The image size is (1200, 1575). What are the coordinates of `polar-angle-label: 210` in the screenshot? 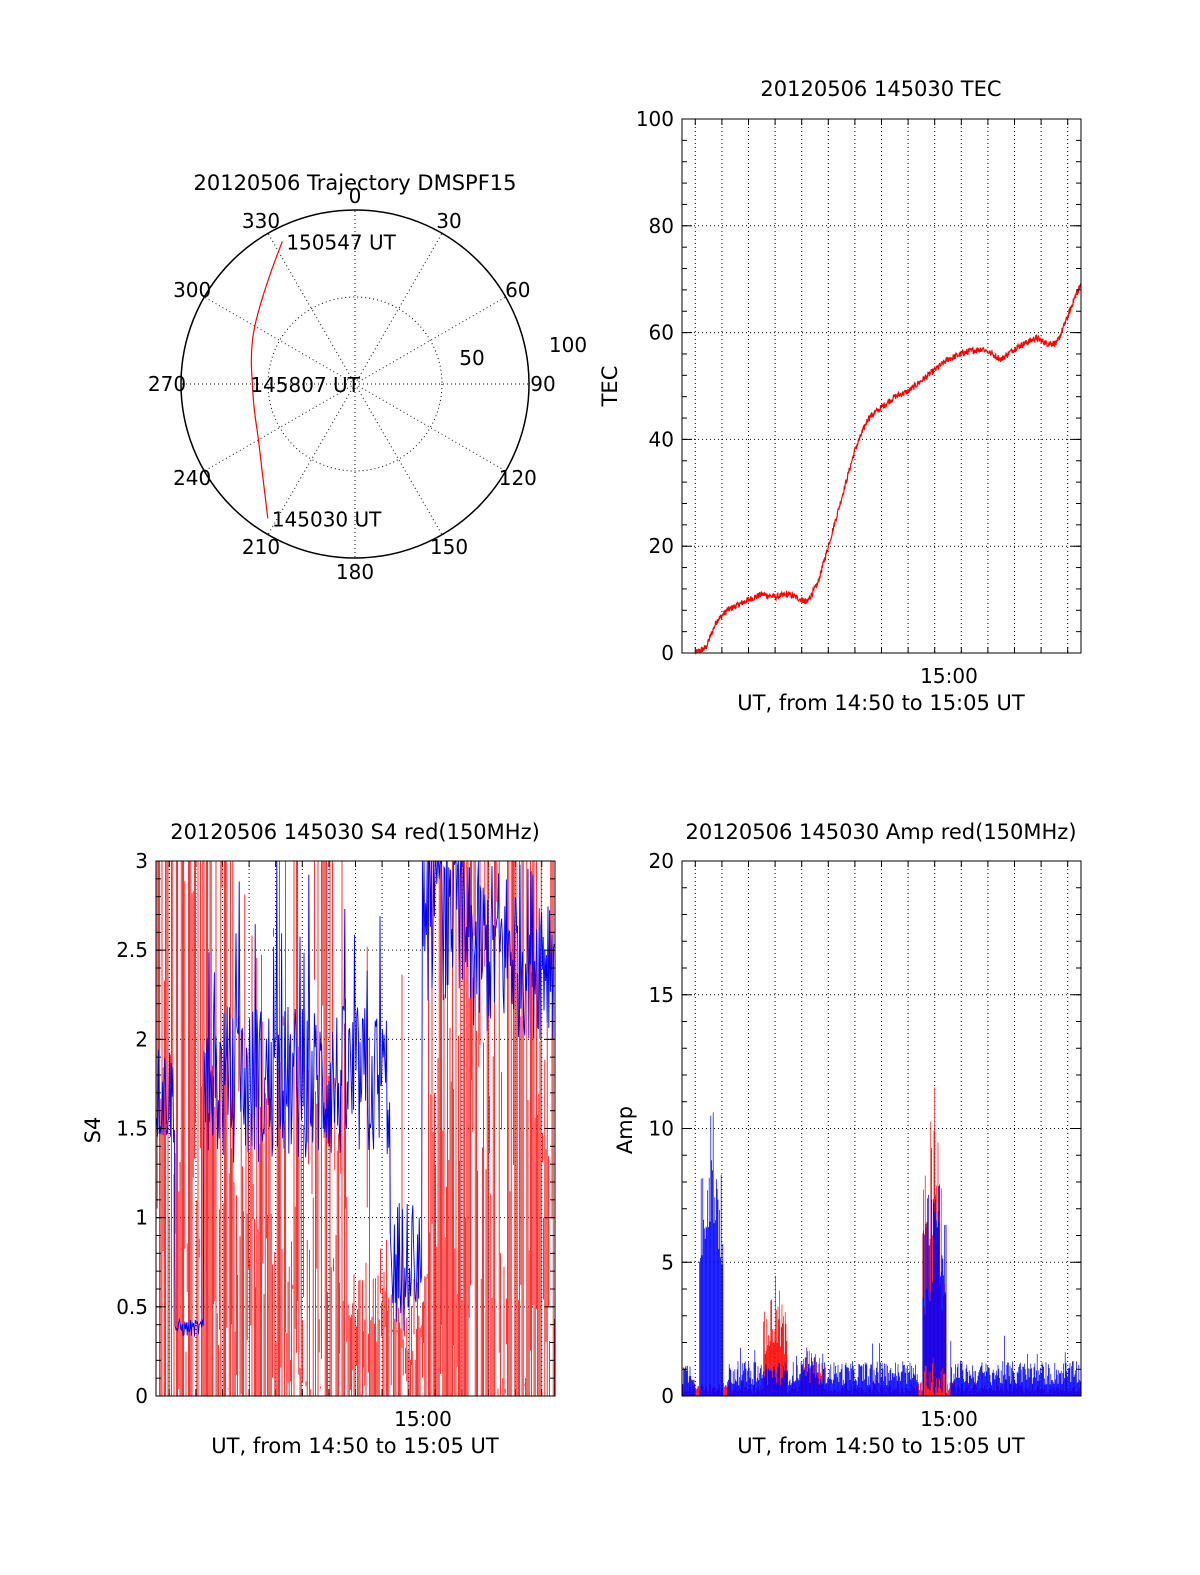 It's located at (261, 547).